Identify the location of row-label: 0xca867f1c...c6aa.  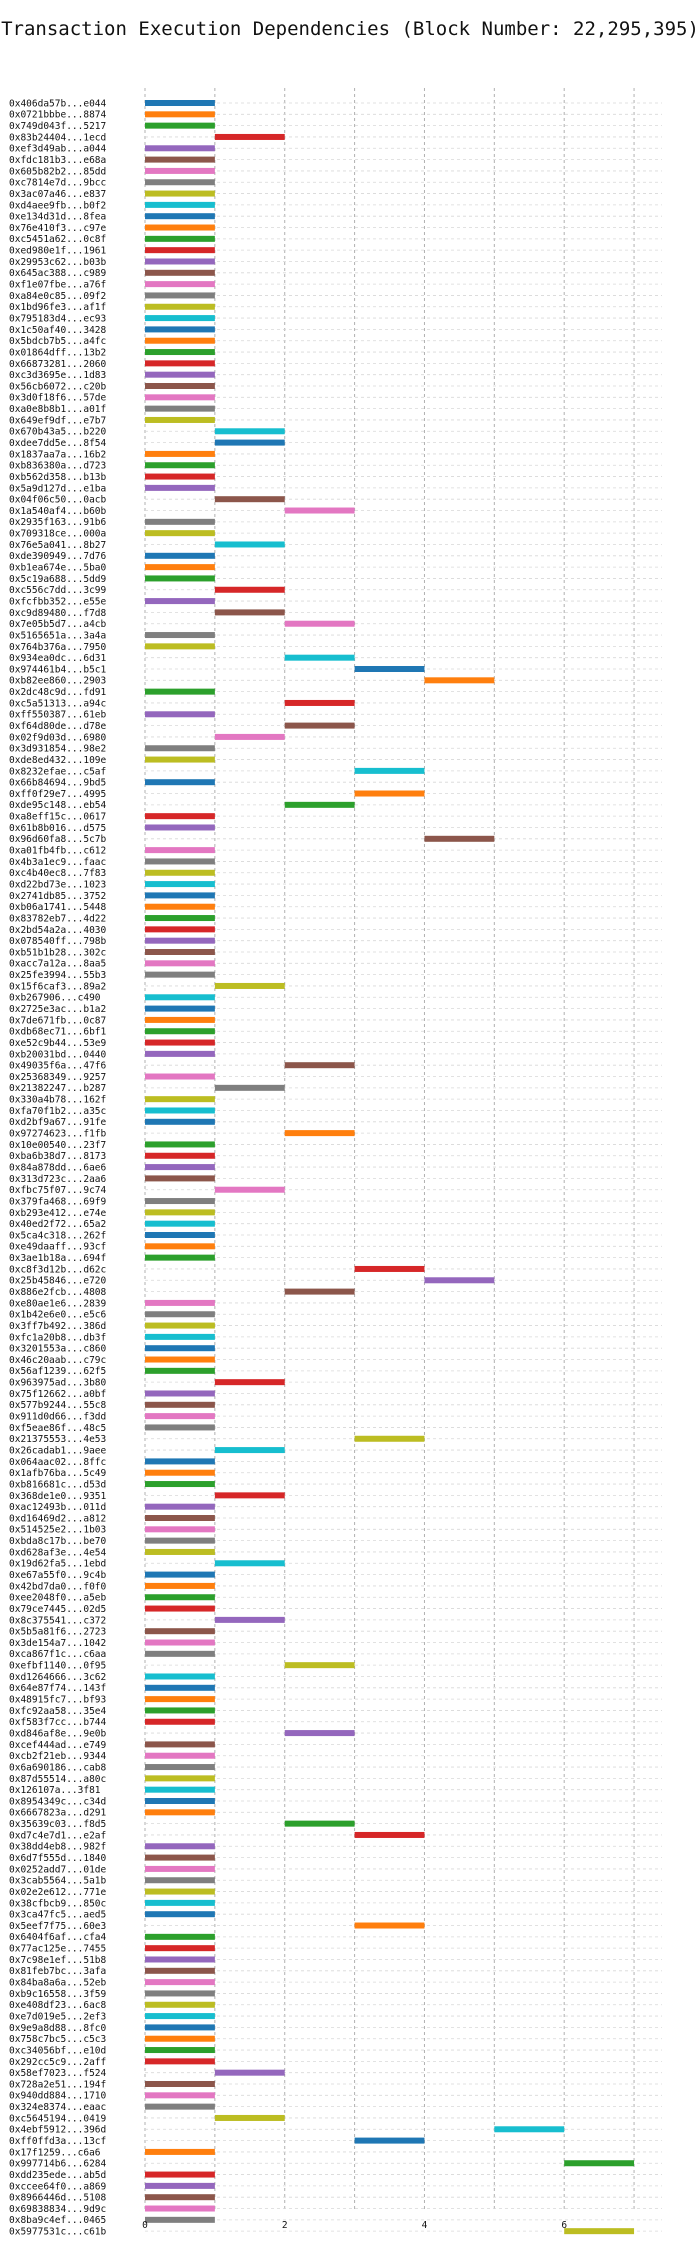
(57, 1654).